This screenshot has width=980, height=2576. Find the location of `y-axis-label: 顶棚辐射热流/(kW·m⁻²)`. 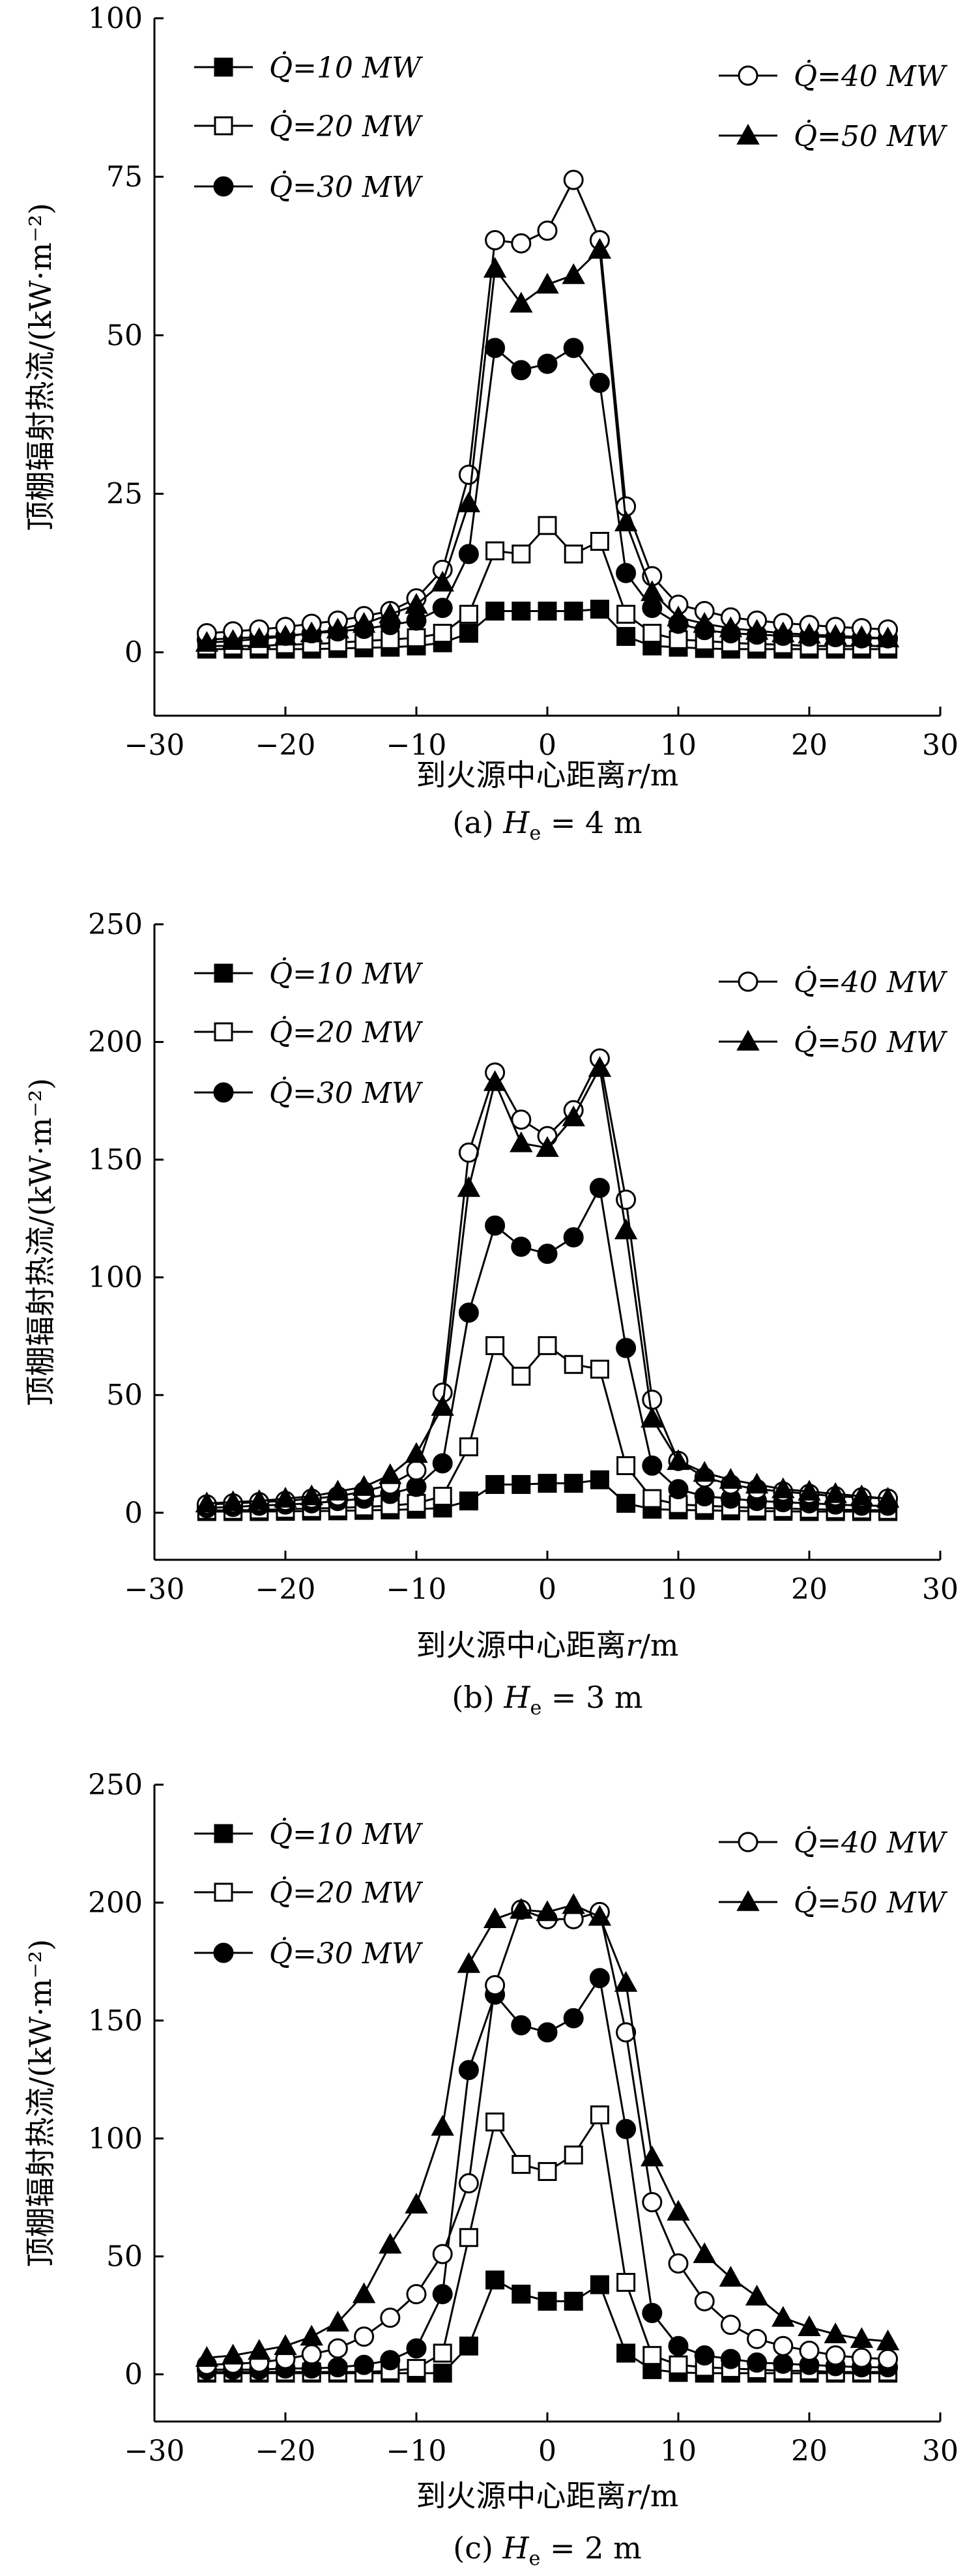

y-axis-label: 顶棚辐射热流/(kW·m⁻²) is located at coordinates (40, 2103).